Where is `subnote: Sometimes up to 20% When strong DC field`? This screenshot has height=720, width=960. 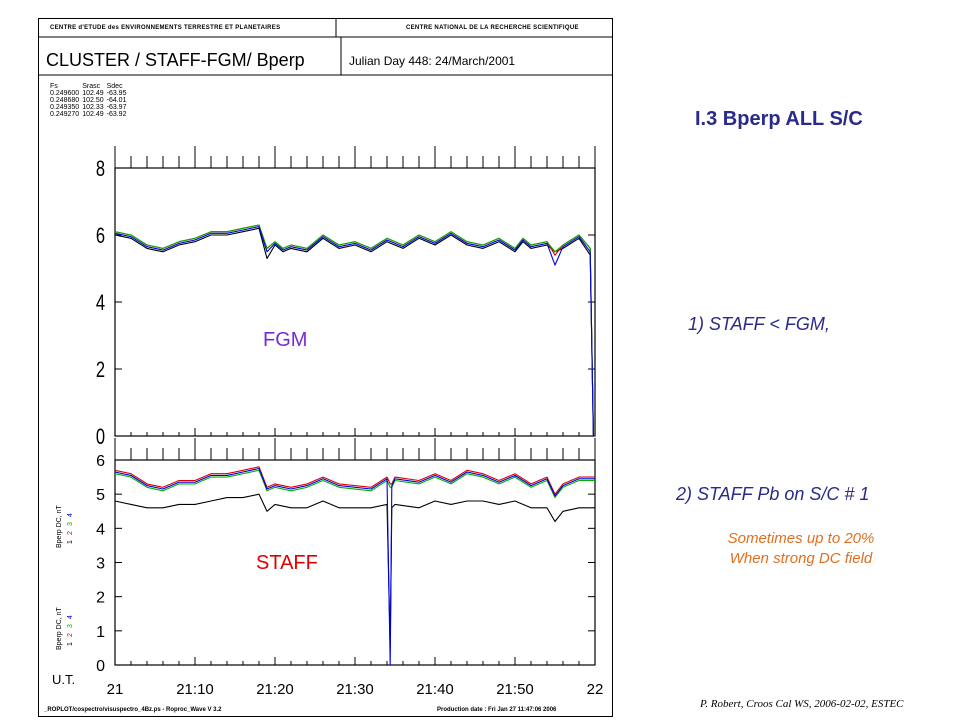
subnote: Sometimes up to 20% When strong DC field is located at coordinates (801, 549).